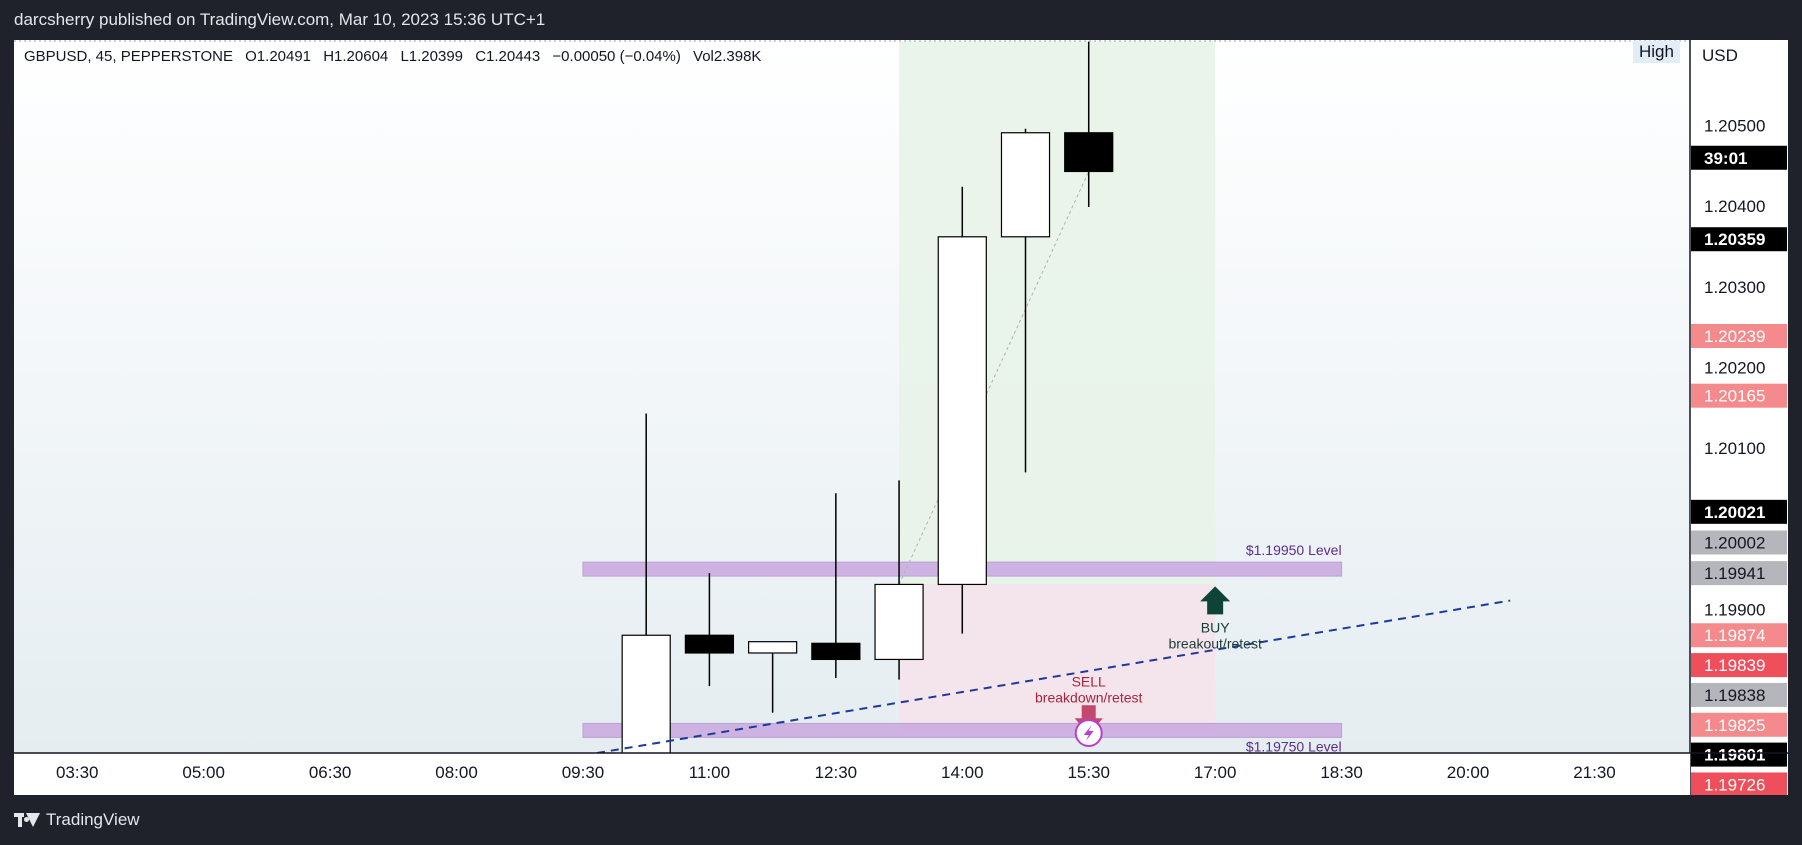 The width and height of the screenshot is (1802, 845). Describe the element at coordinates (836, 772) in the screenshot. I see `x-tick-label: 12:30` at that location.